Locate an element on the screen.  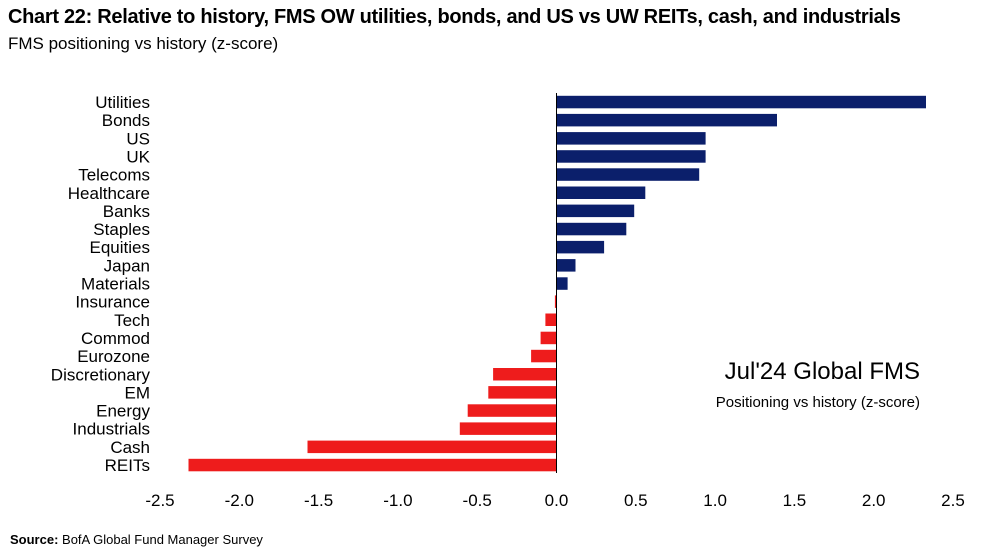
x-tick-label: 2.5 is located at coordinates (953, 500).